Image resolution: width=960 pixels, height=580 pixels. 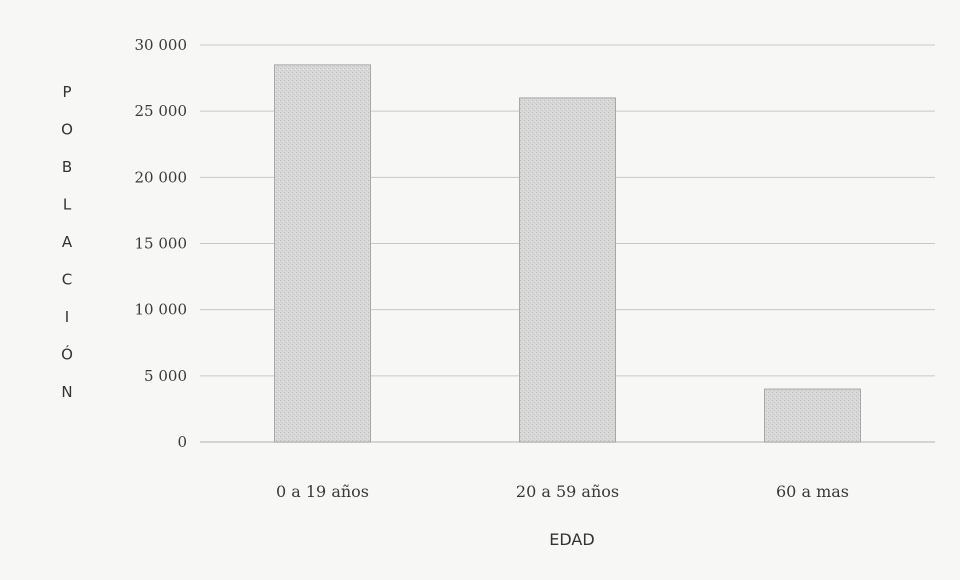 I want to click on y-axis-title-letter: Ó, so click(x=67, y=354).